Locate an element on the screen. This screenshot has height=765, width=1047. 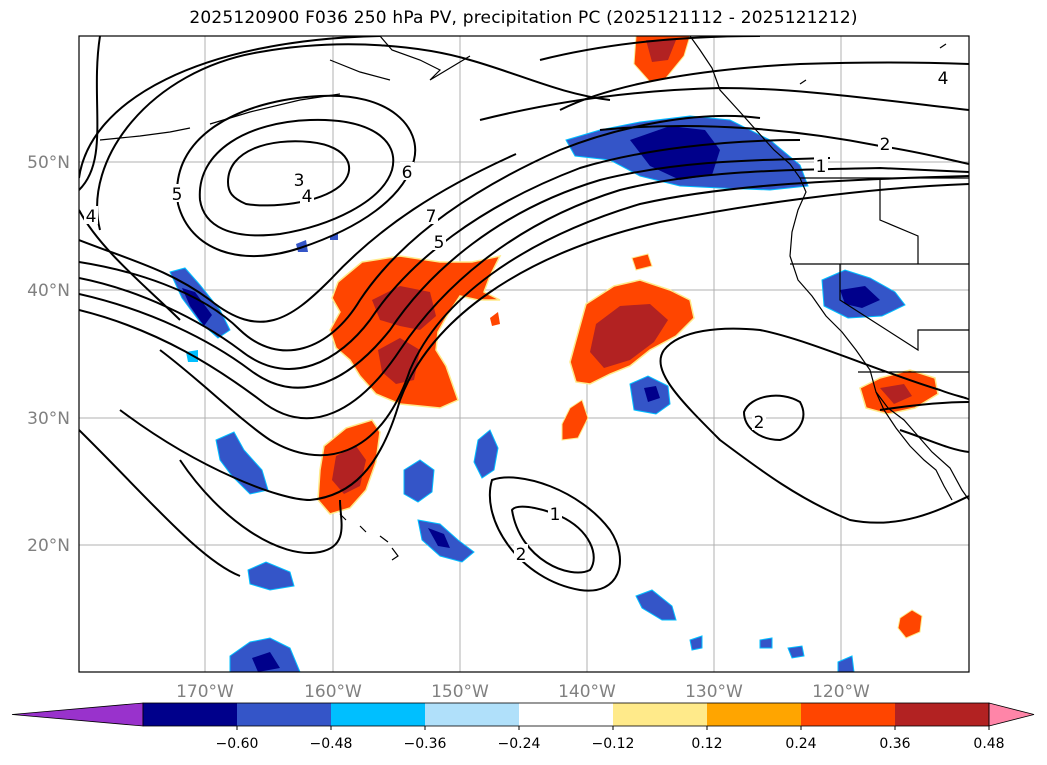
colorbar is located at coordinates (523, 716).